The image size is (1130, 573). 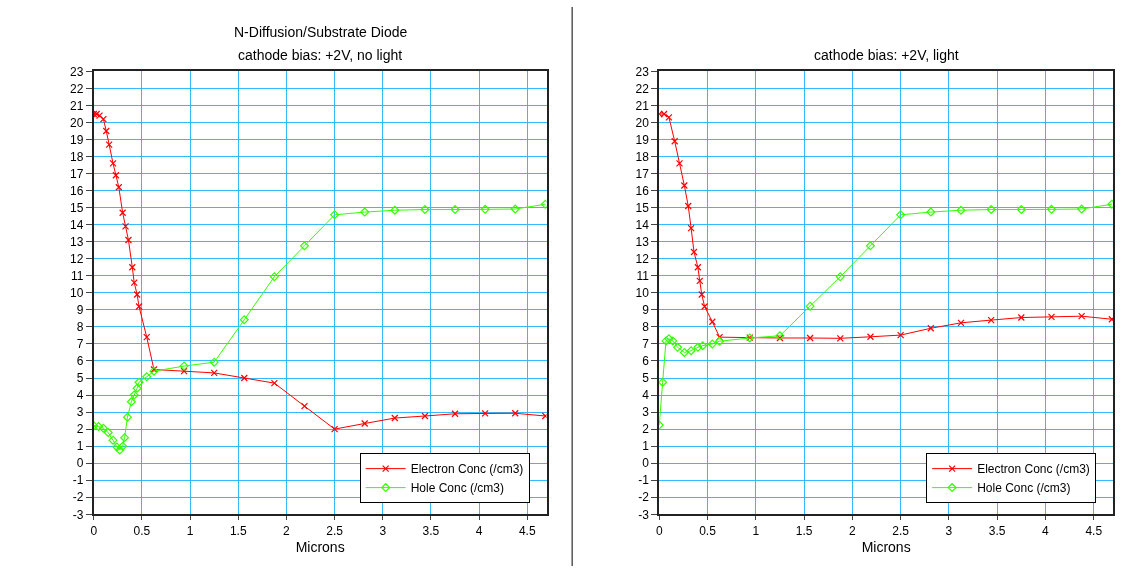 I want to click on x-tick-label: 3.5, so click(x=431, y=530).